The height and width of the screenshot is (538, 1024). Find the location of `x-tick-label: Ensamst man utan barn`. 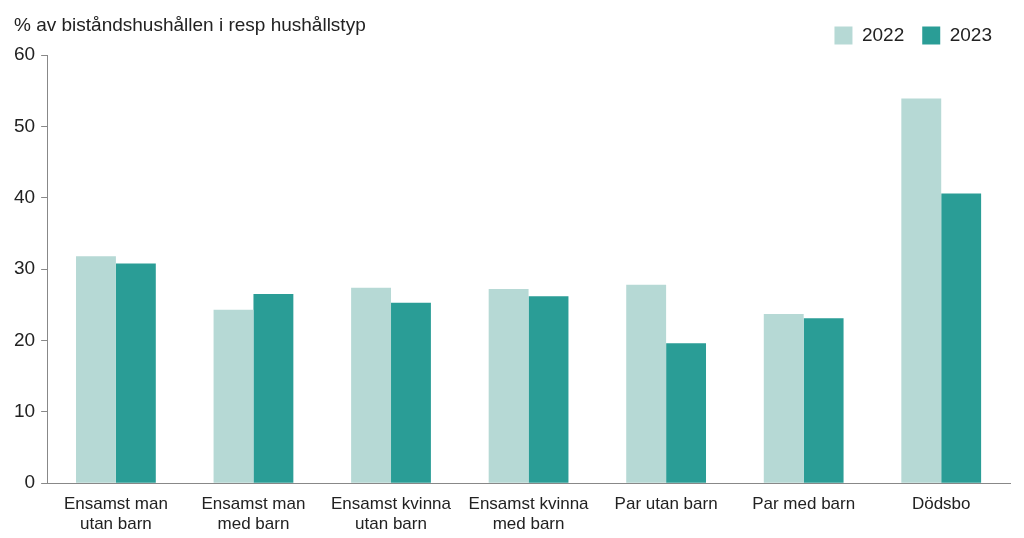

x-tick-label: Ensamst man utan barn is located at coordinates (115, 514).